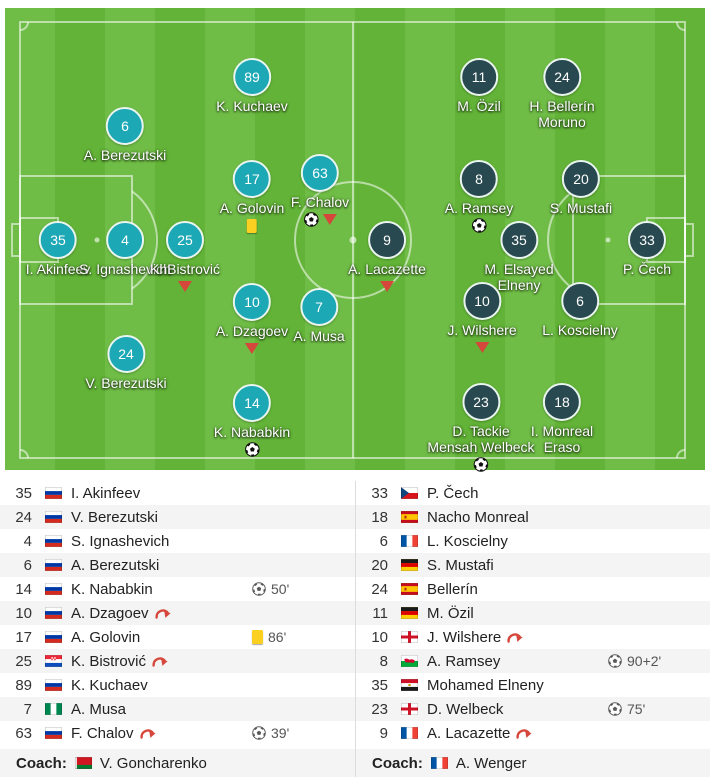  What do you see at coordinates (177, 517) in the screenshot?
I see `player-row: 24 V. Berezutski` at bounding box center [177, 517].